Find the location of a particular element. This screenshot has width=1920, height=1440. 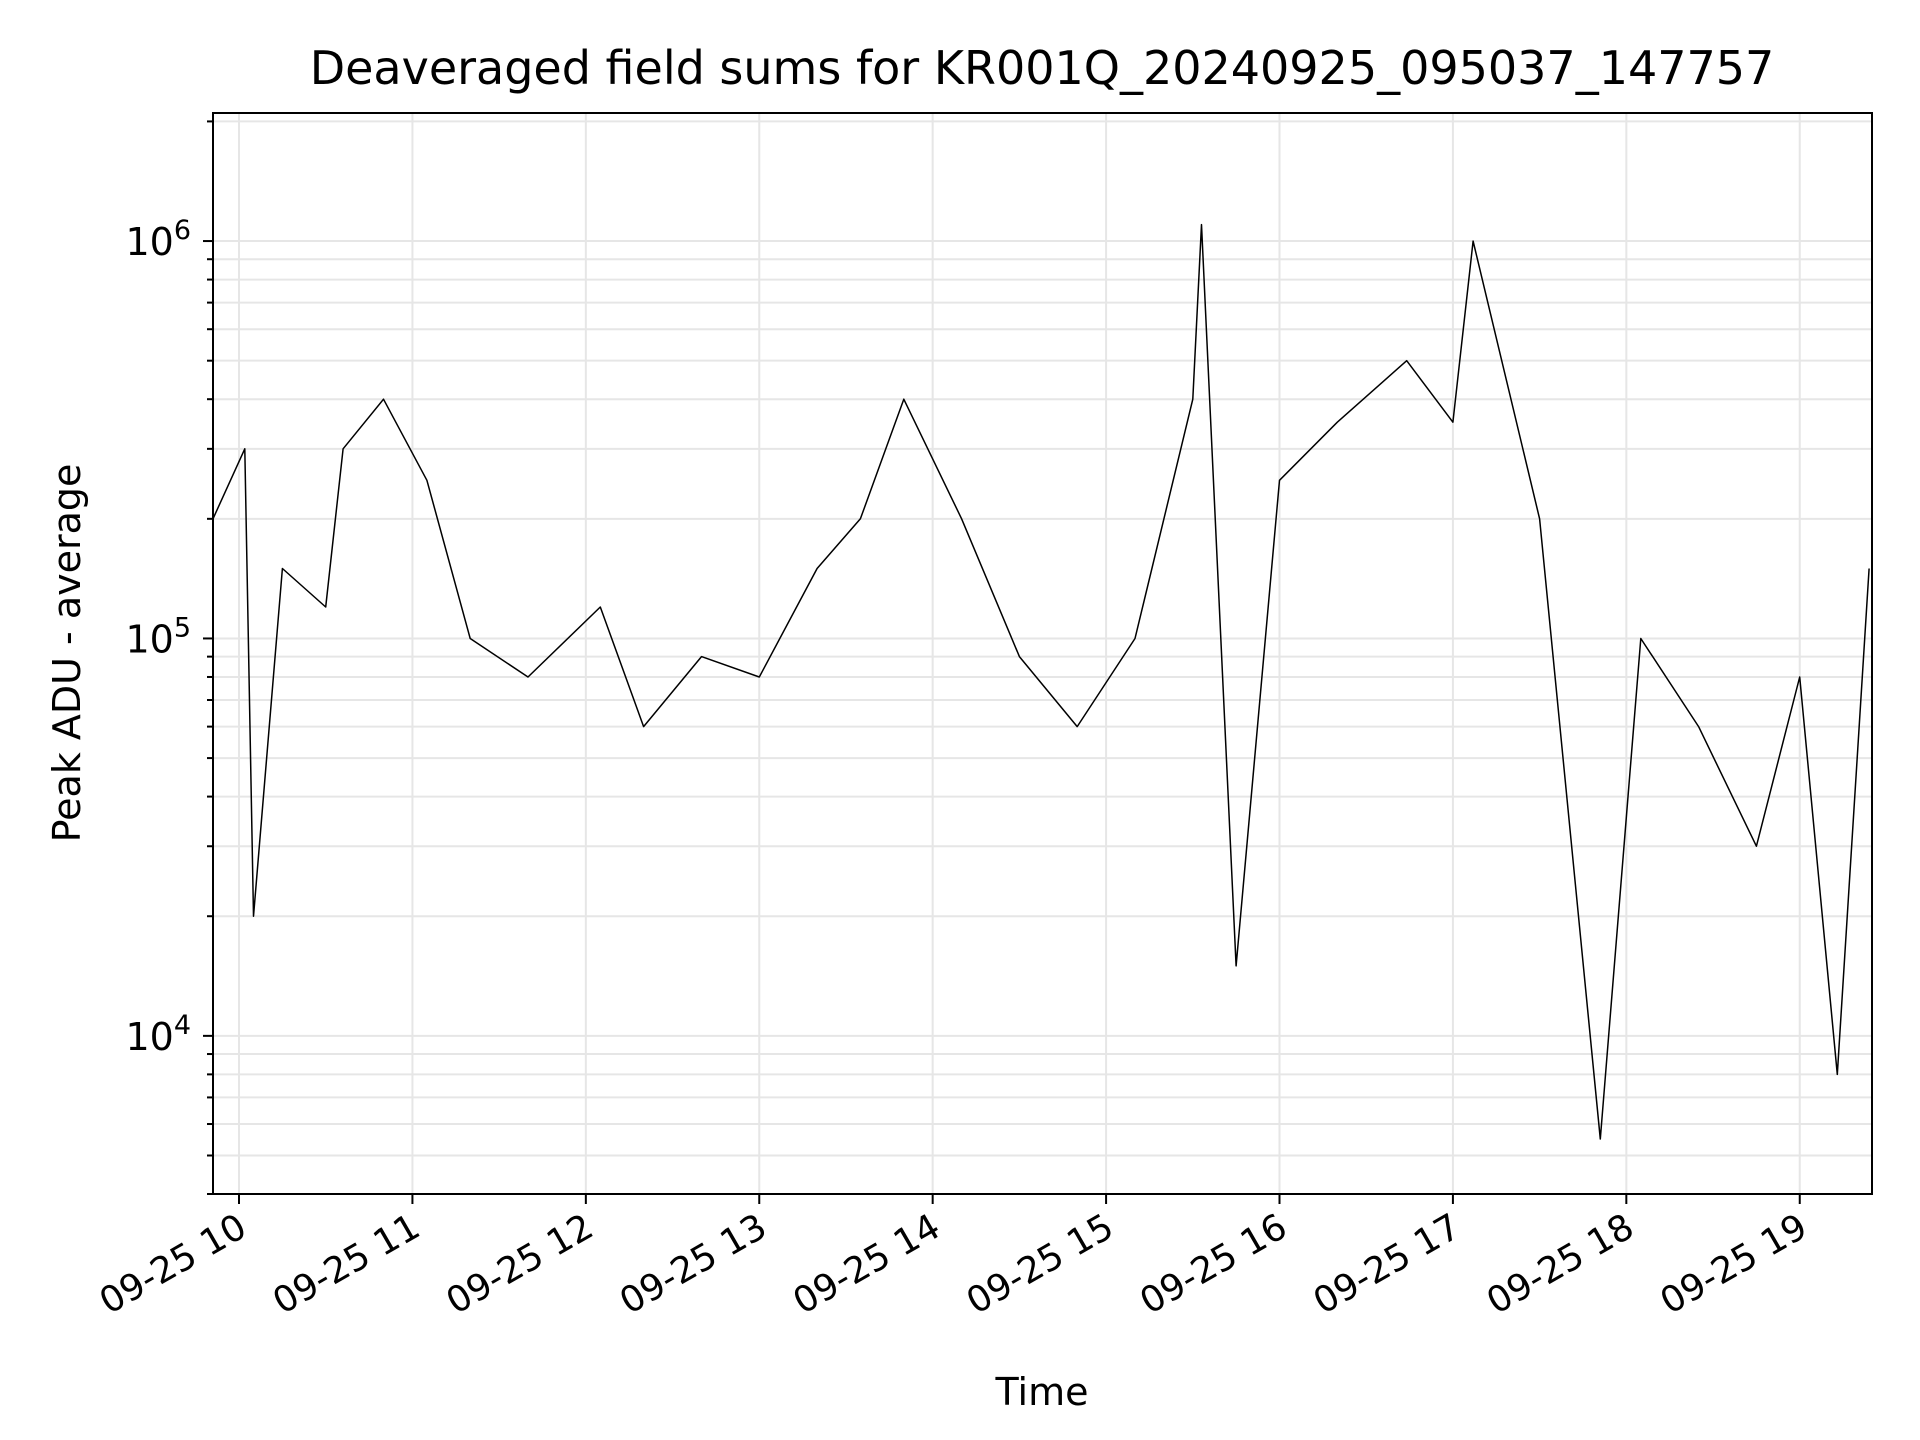

x-axis-label: Time is located at coordinates (1042, 1392).